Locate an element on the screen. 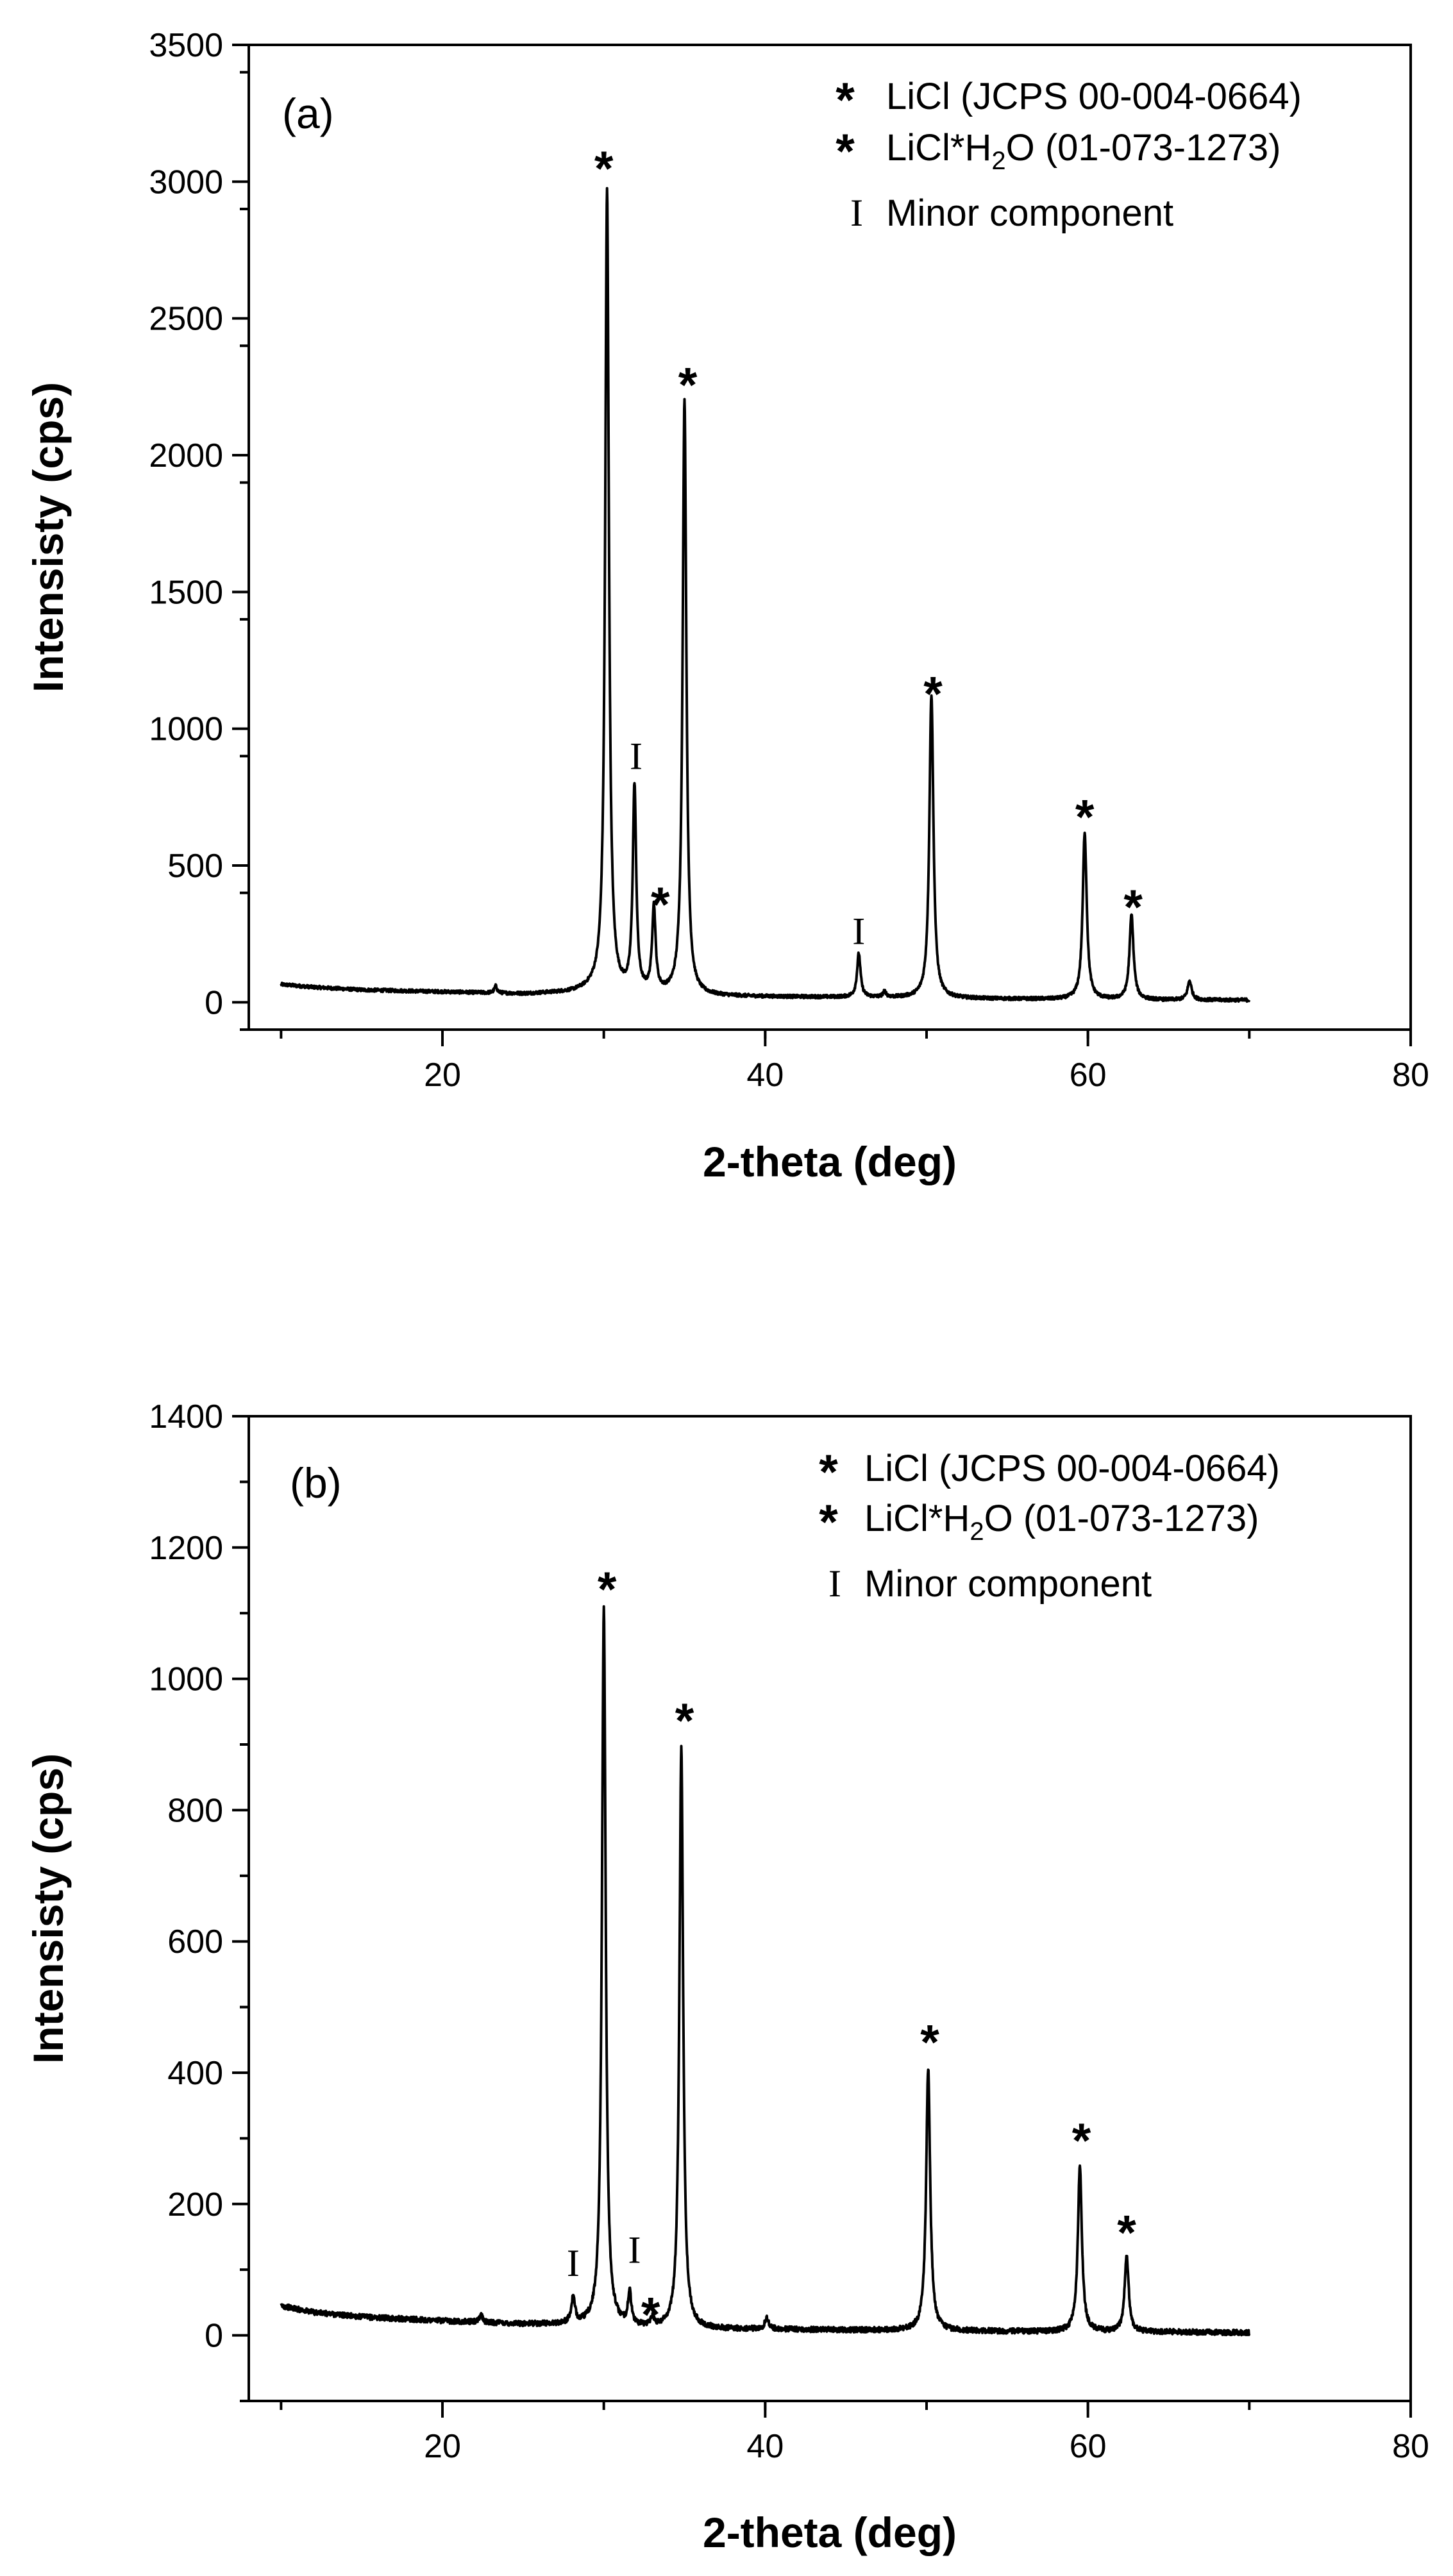 This screenshot has width=1453, height=2576. legend-a-licl-label: LiCl (JCPS 00-004-0664) is located at coordinates (1094, 96).